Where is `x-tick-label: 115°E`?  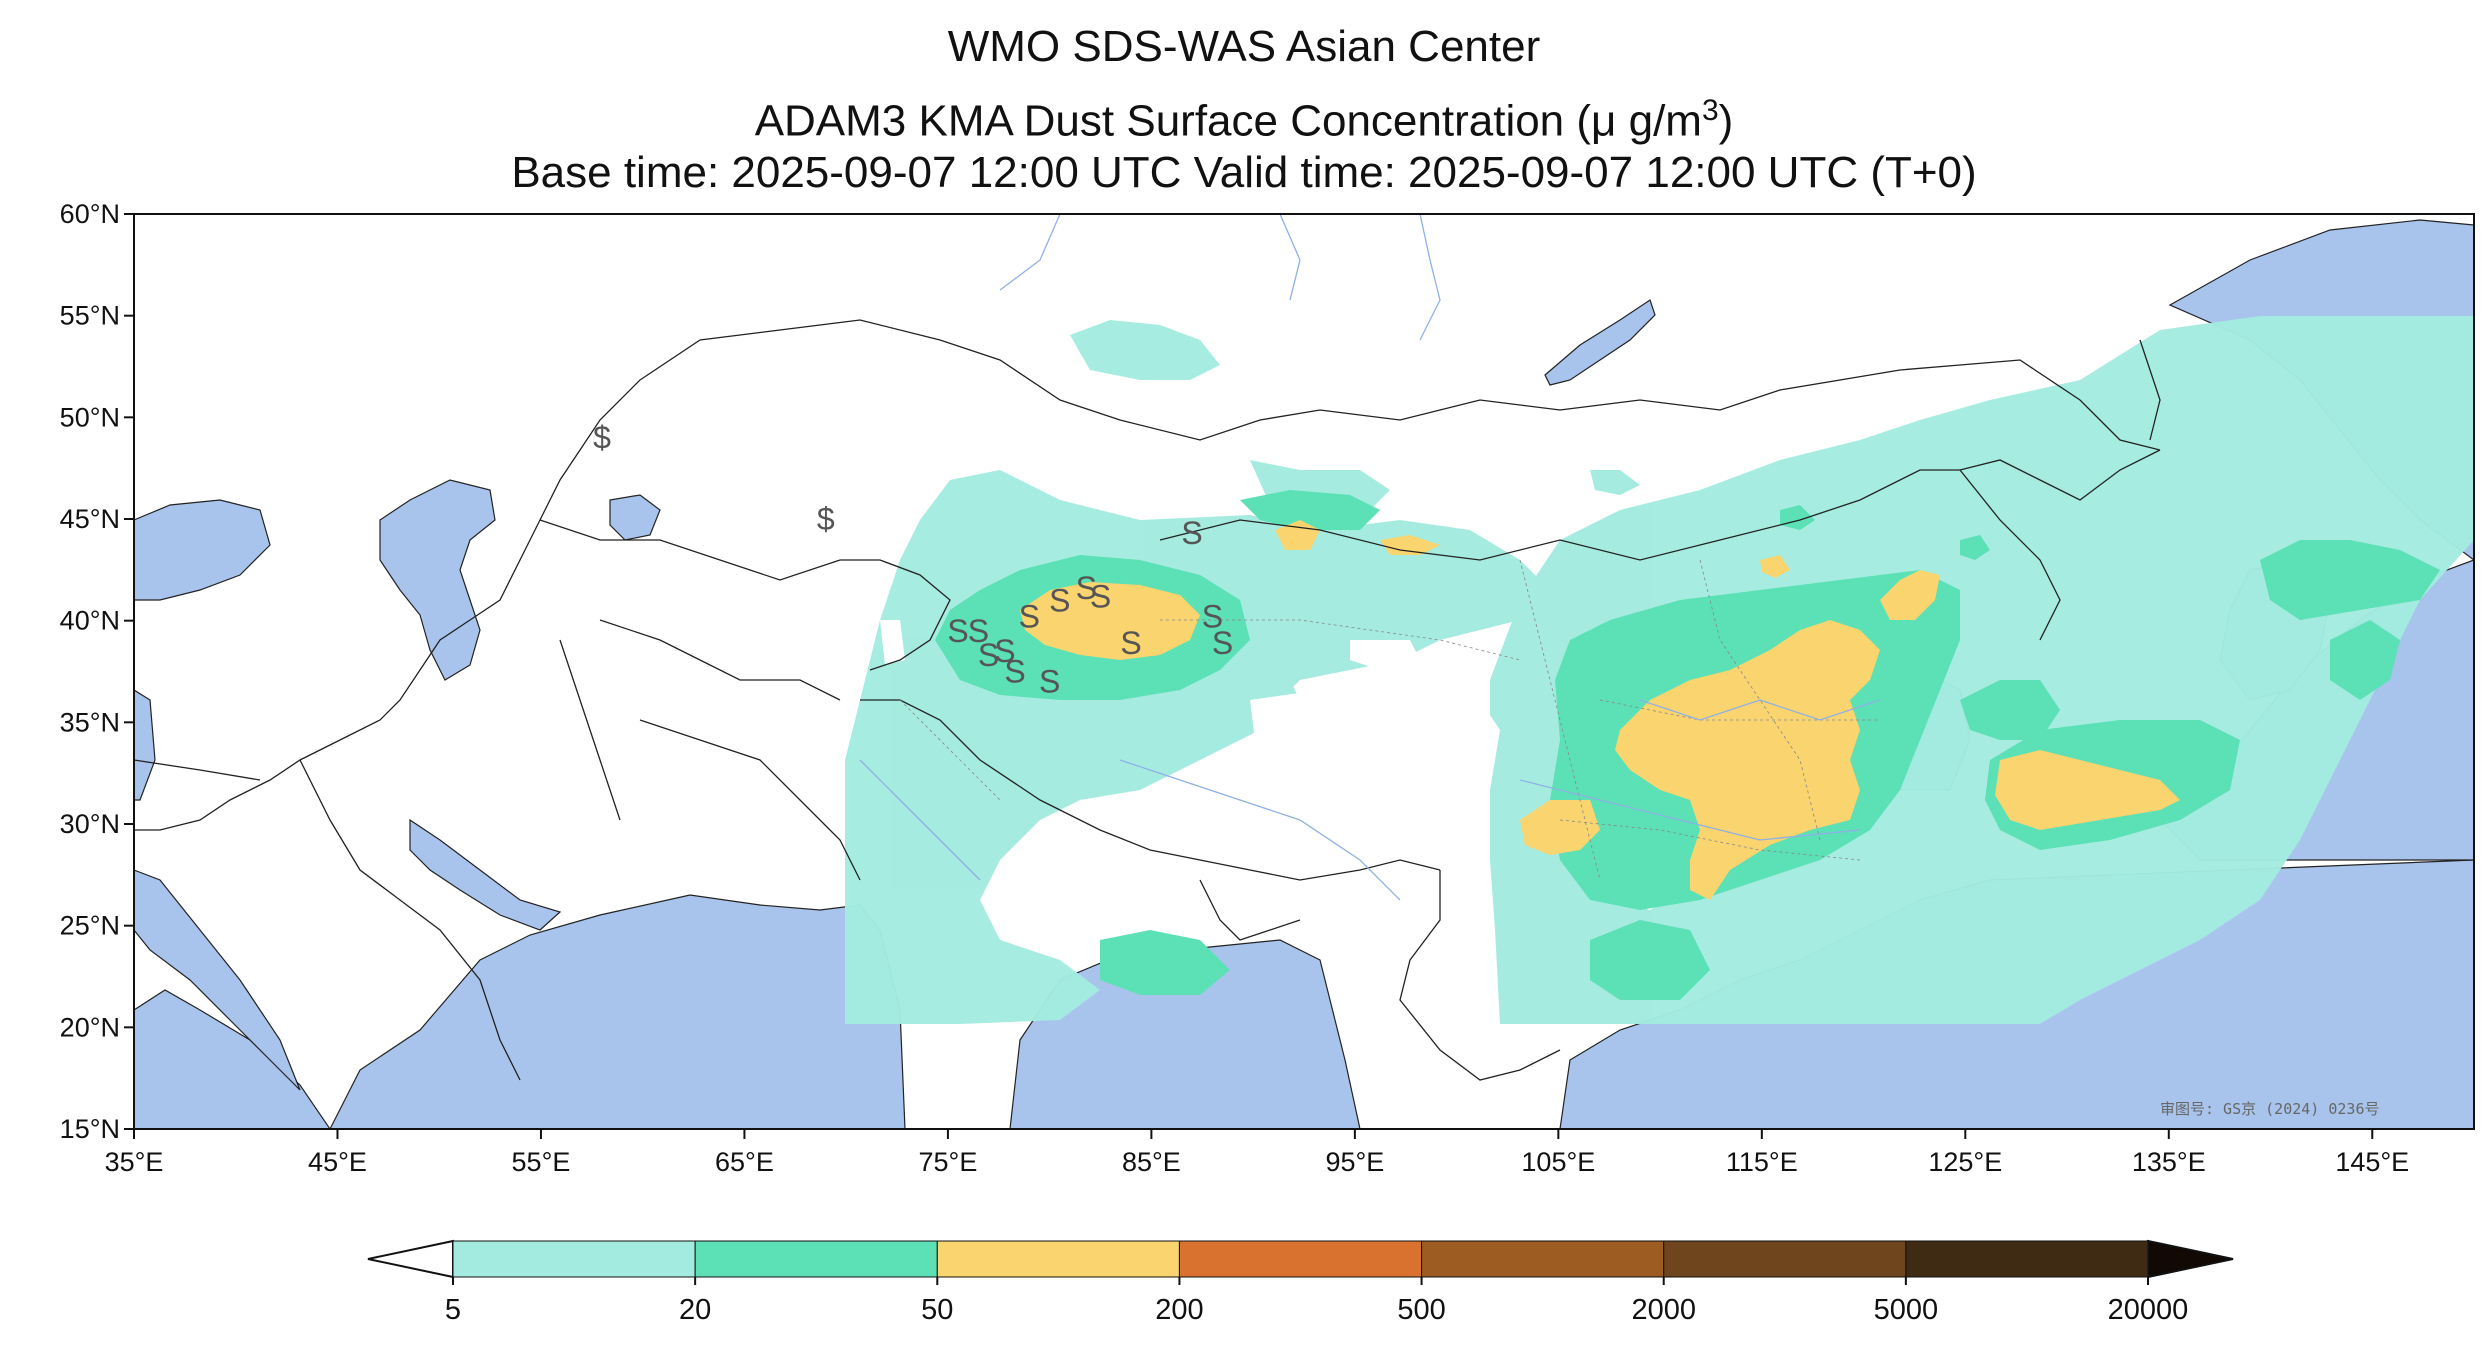
x-tick-label: 115°E is located at coordinates (1762, 1162).